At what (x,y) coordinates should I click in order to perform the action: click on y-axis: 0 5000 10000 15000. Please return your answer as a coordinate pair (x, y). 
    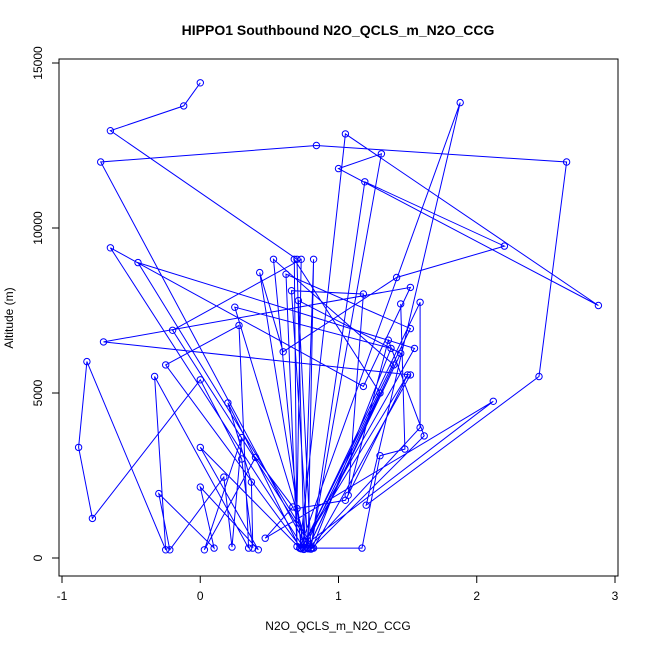
    Looking at the image, I should click on (45, 303).